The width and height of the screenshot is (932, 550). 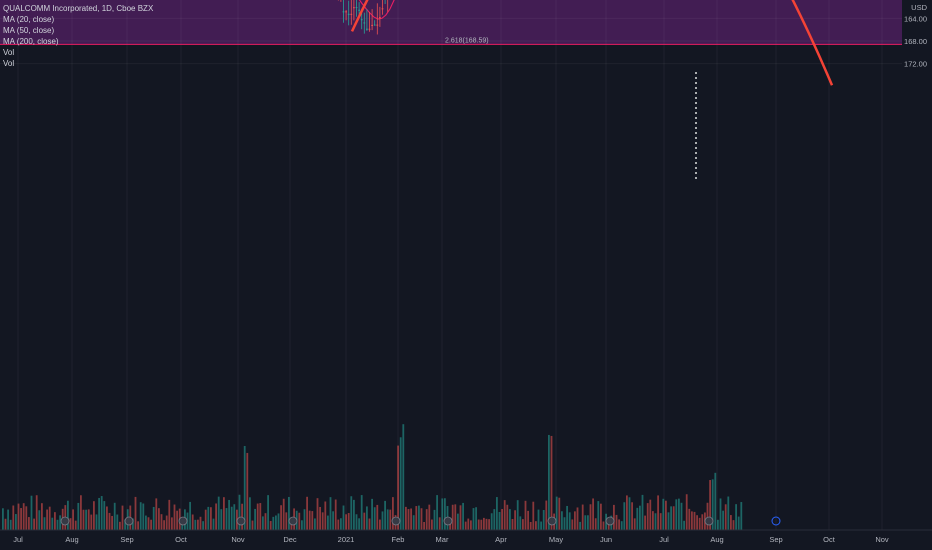 What do you see at coordinates (346, 539) in the screenshot?
I see `month-label: 2021` at bounding box center [346, 539].